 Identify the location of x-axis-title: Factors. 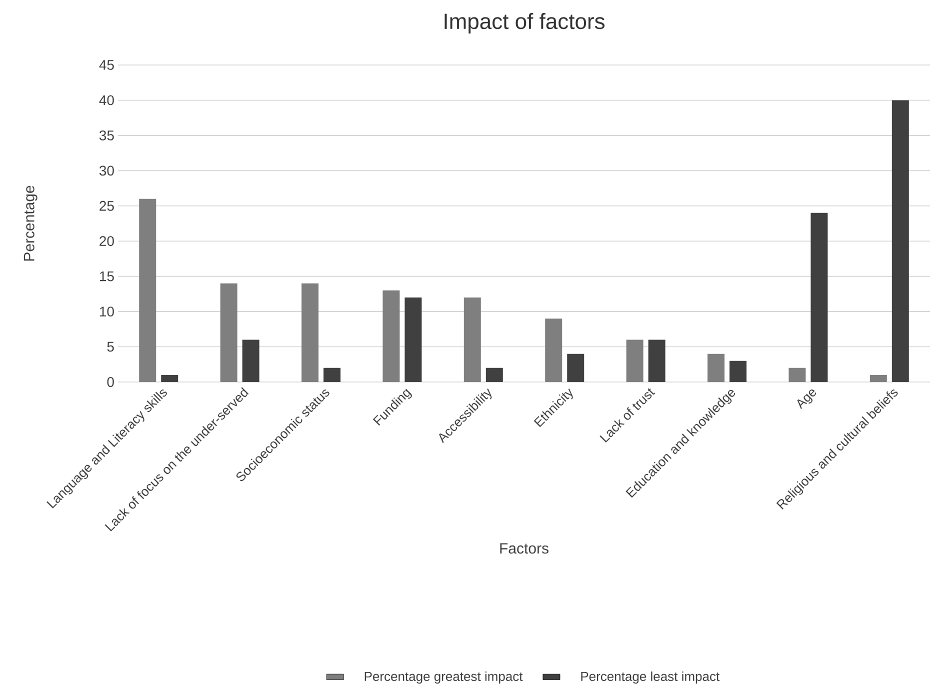
(524, 548).